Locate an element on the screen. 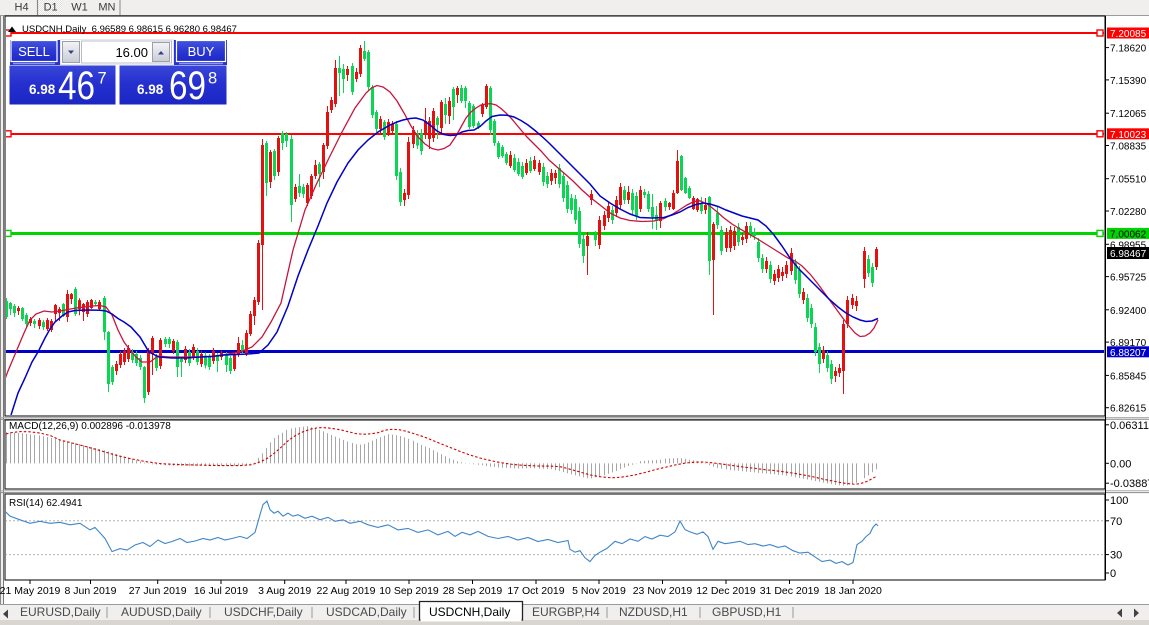 The height and width of the screenshot is (625, 1149). svg-text: 30 is located at coordinates (1116, 556).